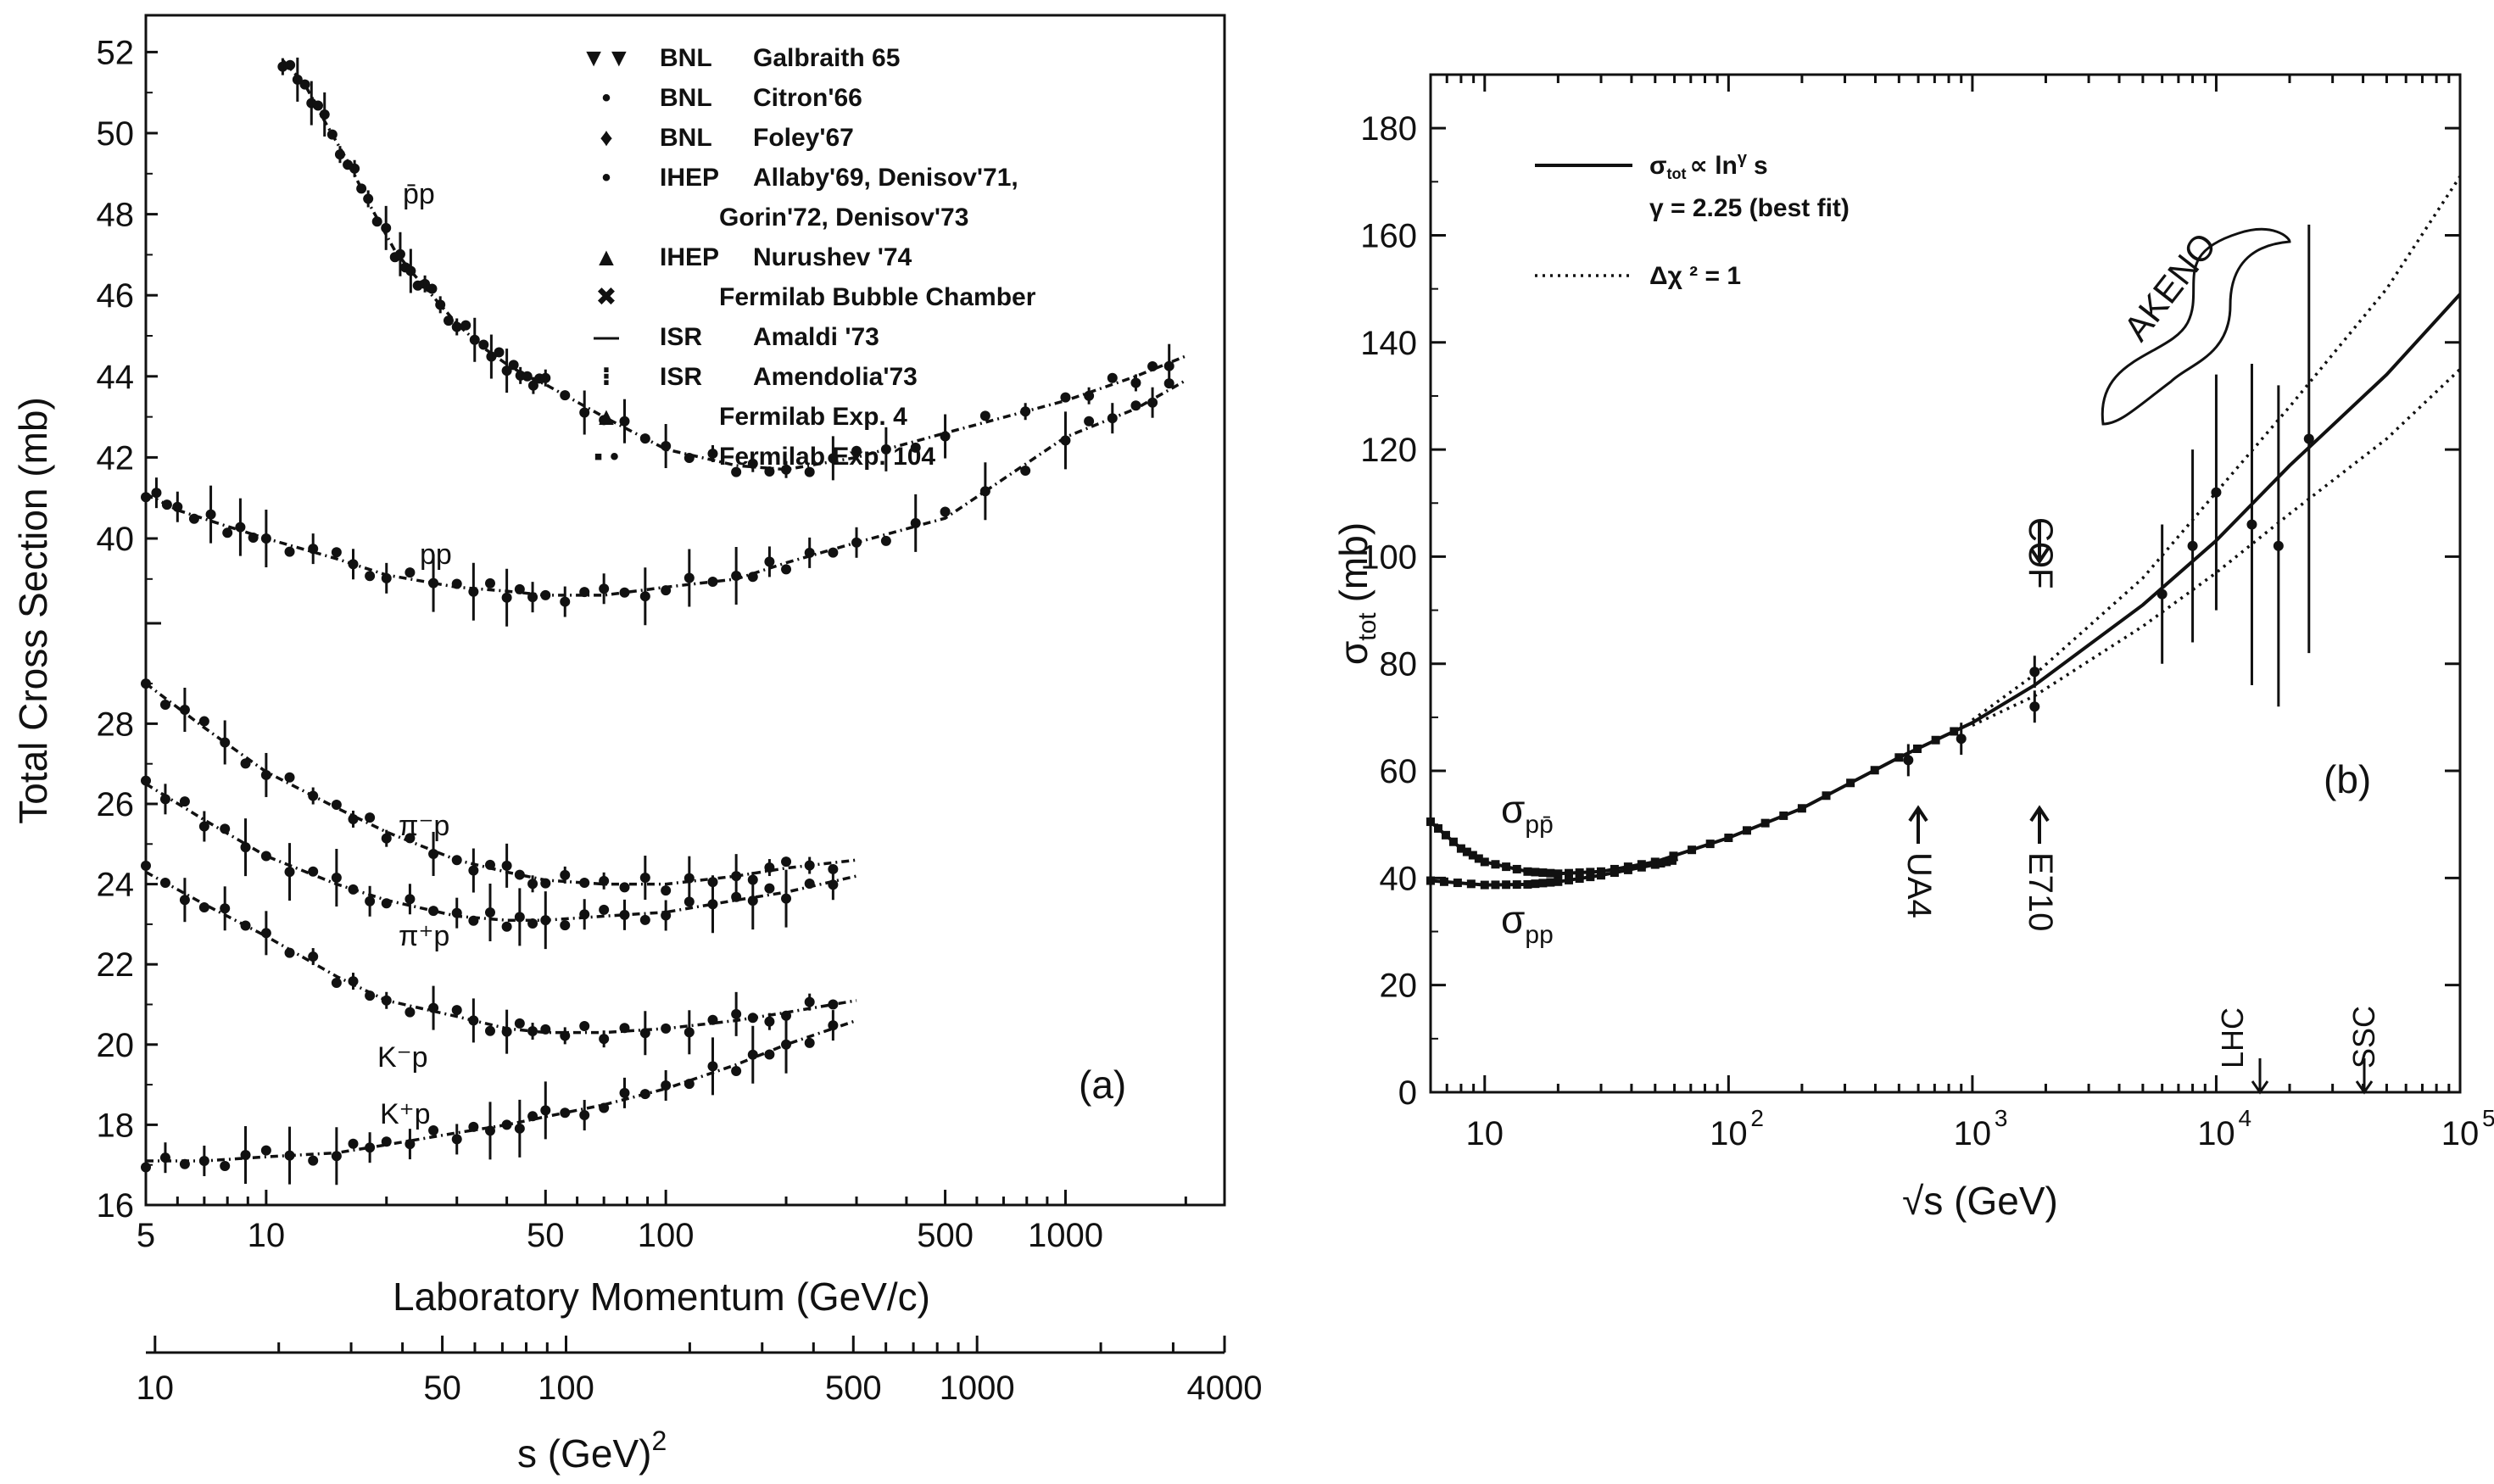 The height and width of the screenshot is (1484, 2494). What do you see at coordinates (2170, 287) in the screenshot?
I see `akeno-label: AKENO` at bounding box center [2170, 287].